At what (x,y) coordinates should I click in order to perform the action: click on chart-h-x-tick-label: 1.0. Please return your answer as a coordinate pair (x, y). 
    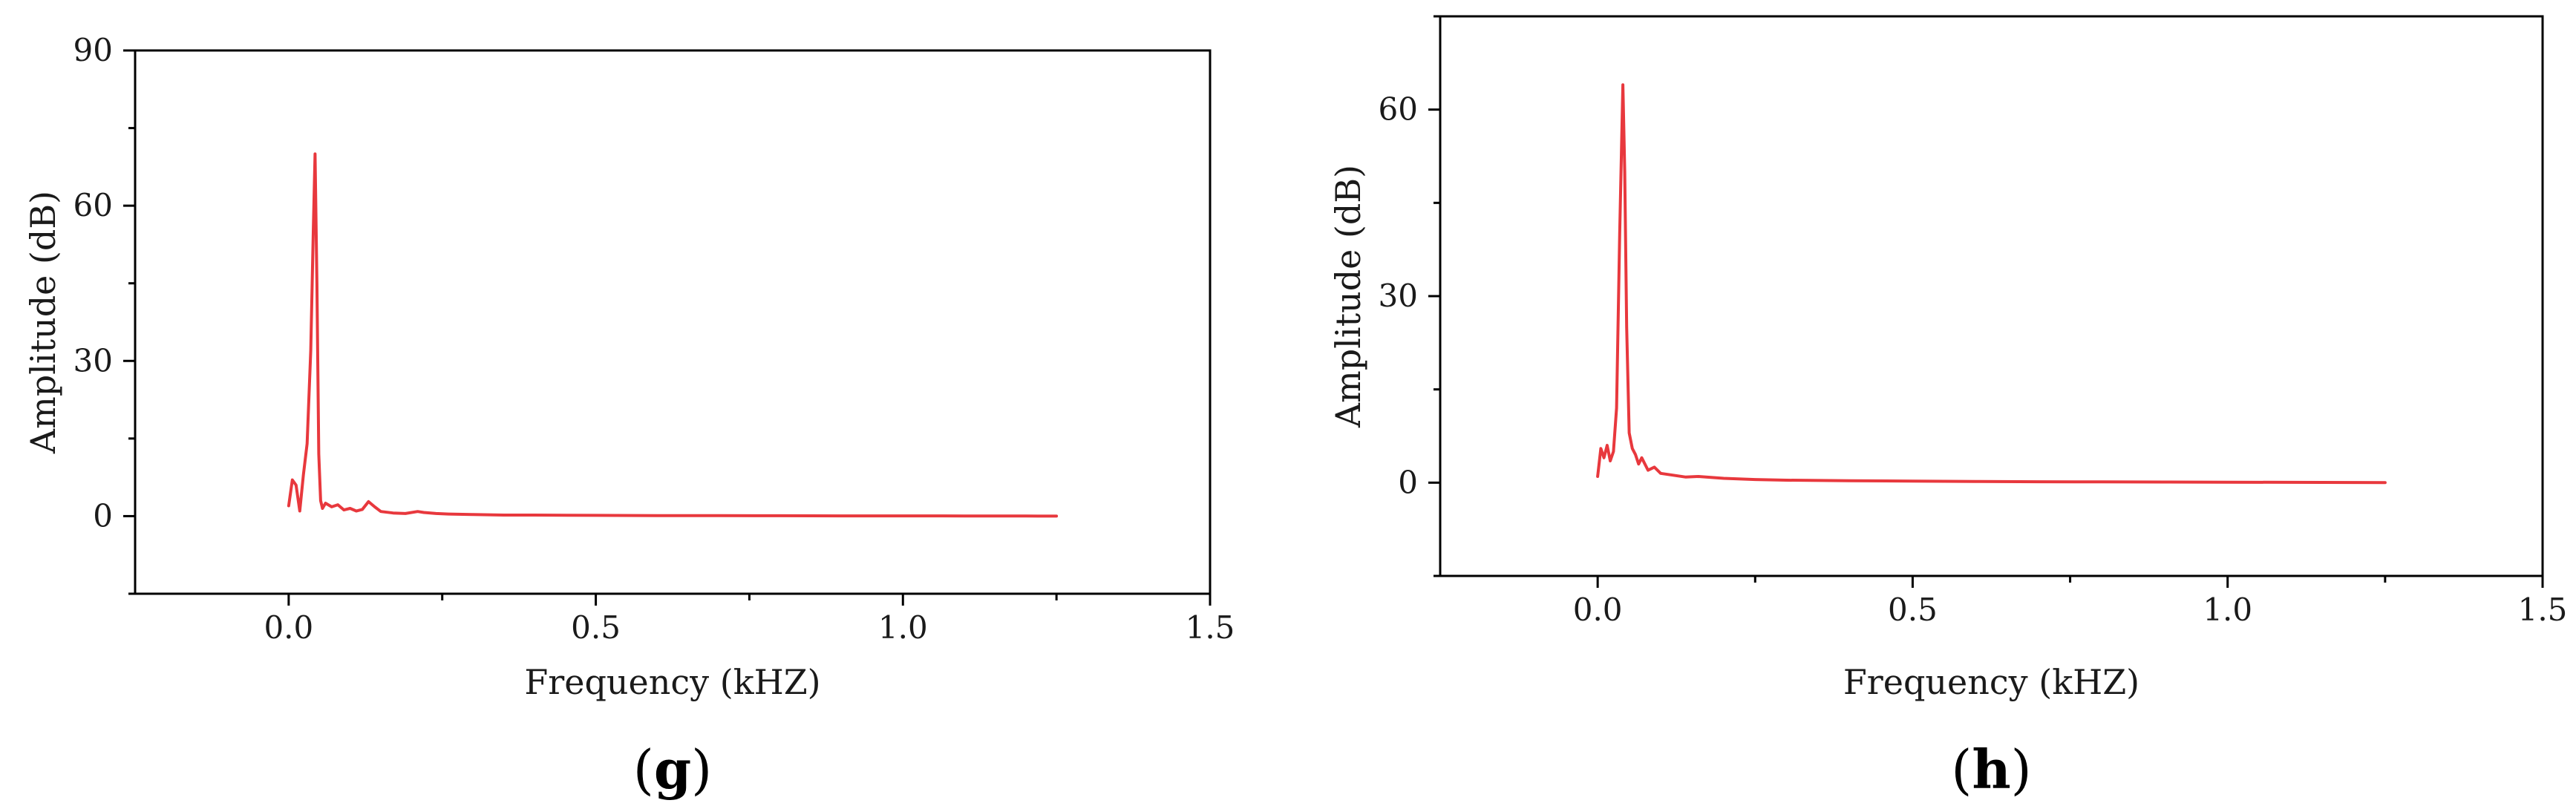
    Looking at the image, I should click on (2228, 610).